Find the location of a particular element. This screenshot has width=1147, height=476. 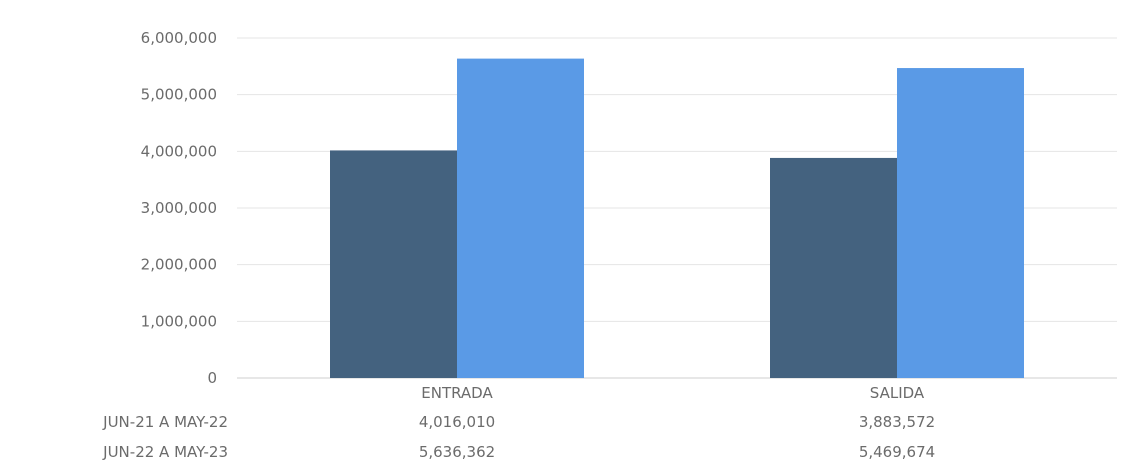

data-table-row-label: JUN-22 A MAY-23 is located at coordinates (165, 452).